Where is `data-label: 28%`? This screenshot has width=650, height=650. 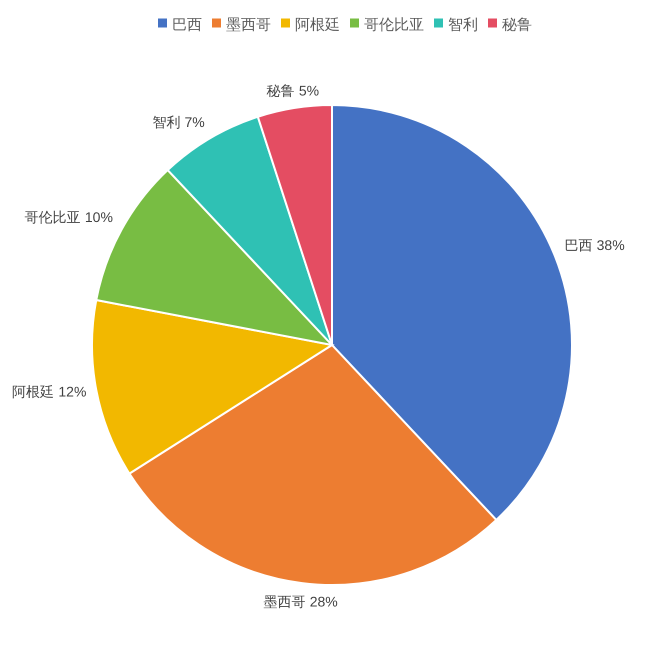
data-label: 28% is located at coordinates (324, 601).